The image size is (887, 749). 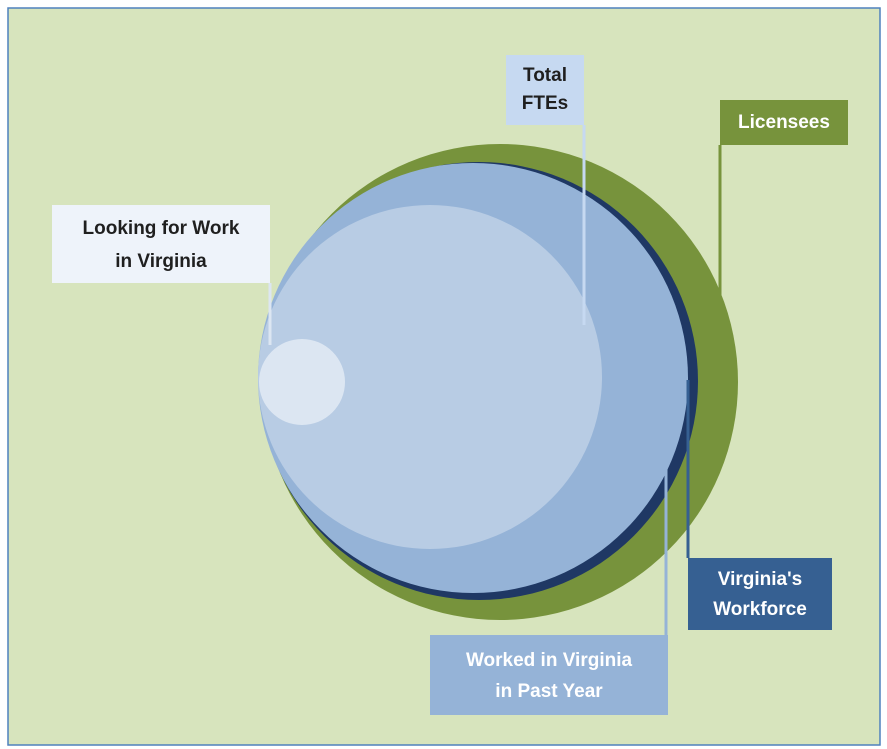 What do you see at coordinates (545, 75) in the screenshot?
I see `ftes-label: Total` at bounding box center [545, 75].